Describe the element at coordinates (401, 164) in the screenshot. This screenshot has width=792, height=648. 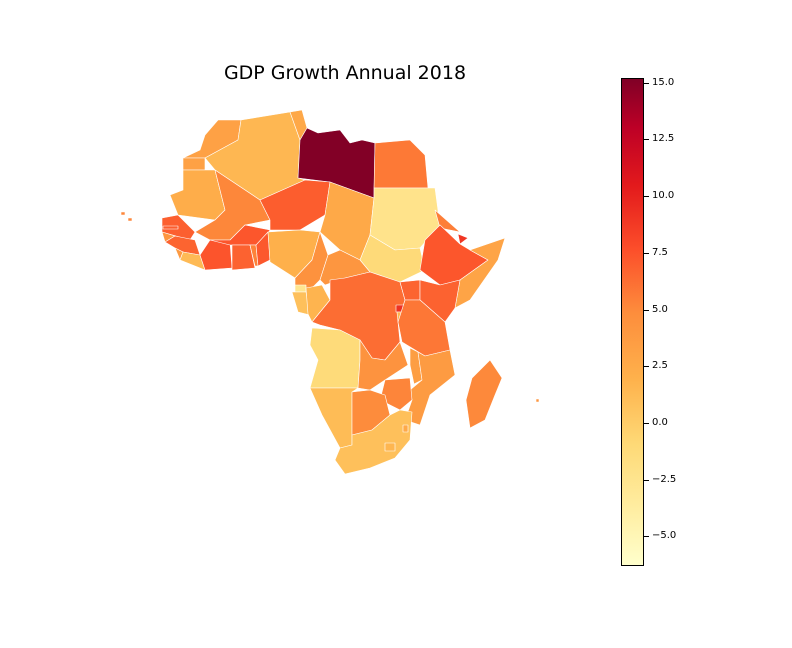
I see `region-egypt` at that location.